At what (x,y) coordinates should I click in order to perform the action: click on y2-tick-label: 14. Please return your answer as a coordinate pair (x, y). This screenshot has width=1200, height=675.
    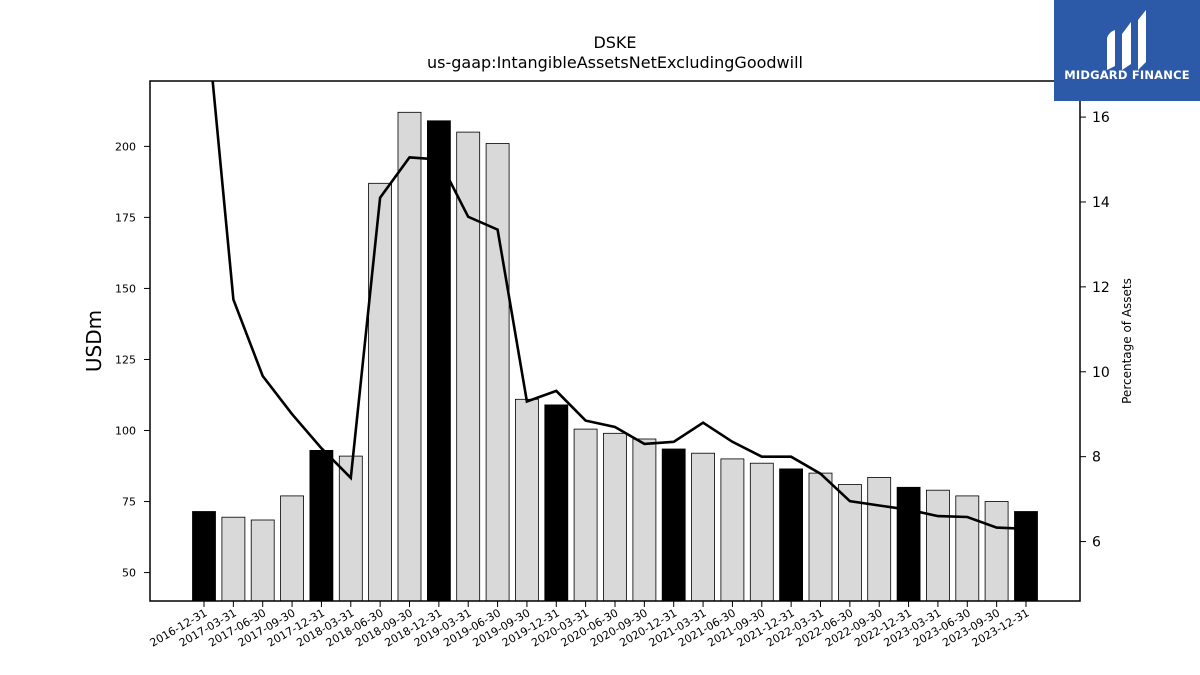
    Looking at the image, I should click on (1101, 203).